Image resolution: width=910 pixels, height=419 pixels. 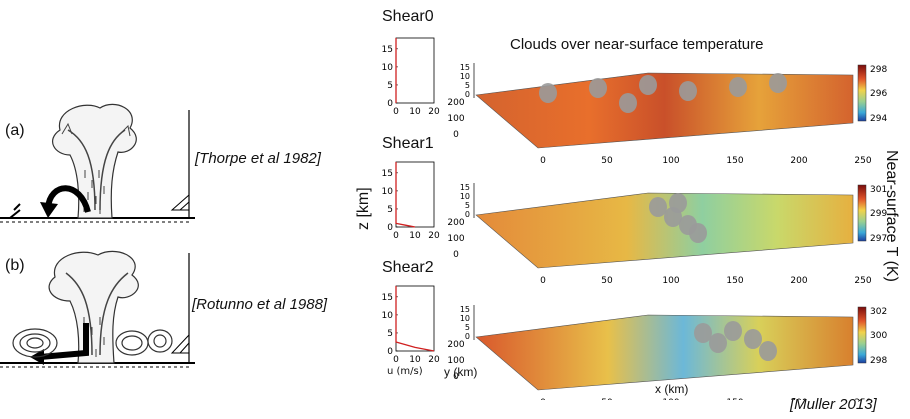 I want to click on profile-plot-2: 0 5 10 15 0 10 20, so click(x=411, y=325).